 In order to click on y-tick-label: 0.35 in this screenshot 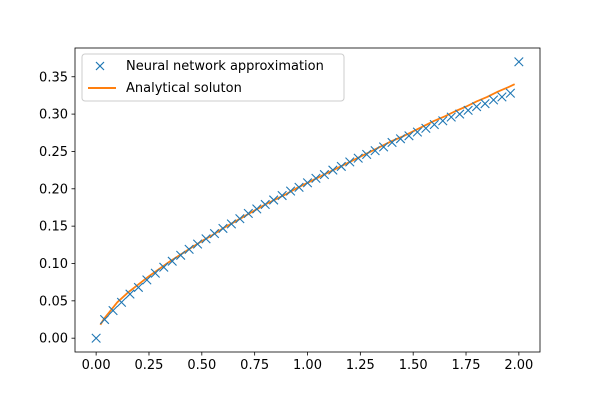, I will do `click(53, 77)`.